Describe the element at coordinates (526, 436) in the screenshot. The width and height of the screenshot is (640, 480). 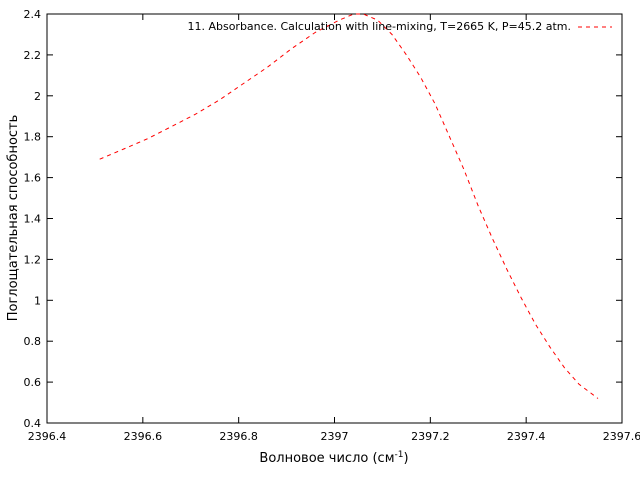
I see `x-tick-label: 2397.4` at that location.